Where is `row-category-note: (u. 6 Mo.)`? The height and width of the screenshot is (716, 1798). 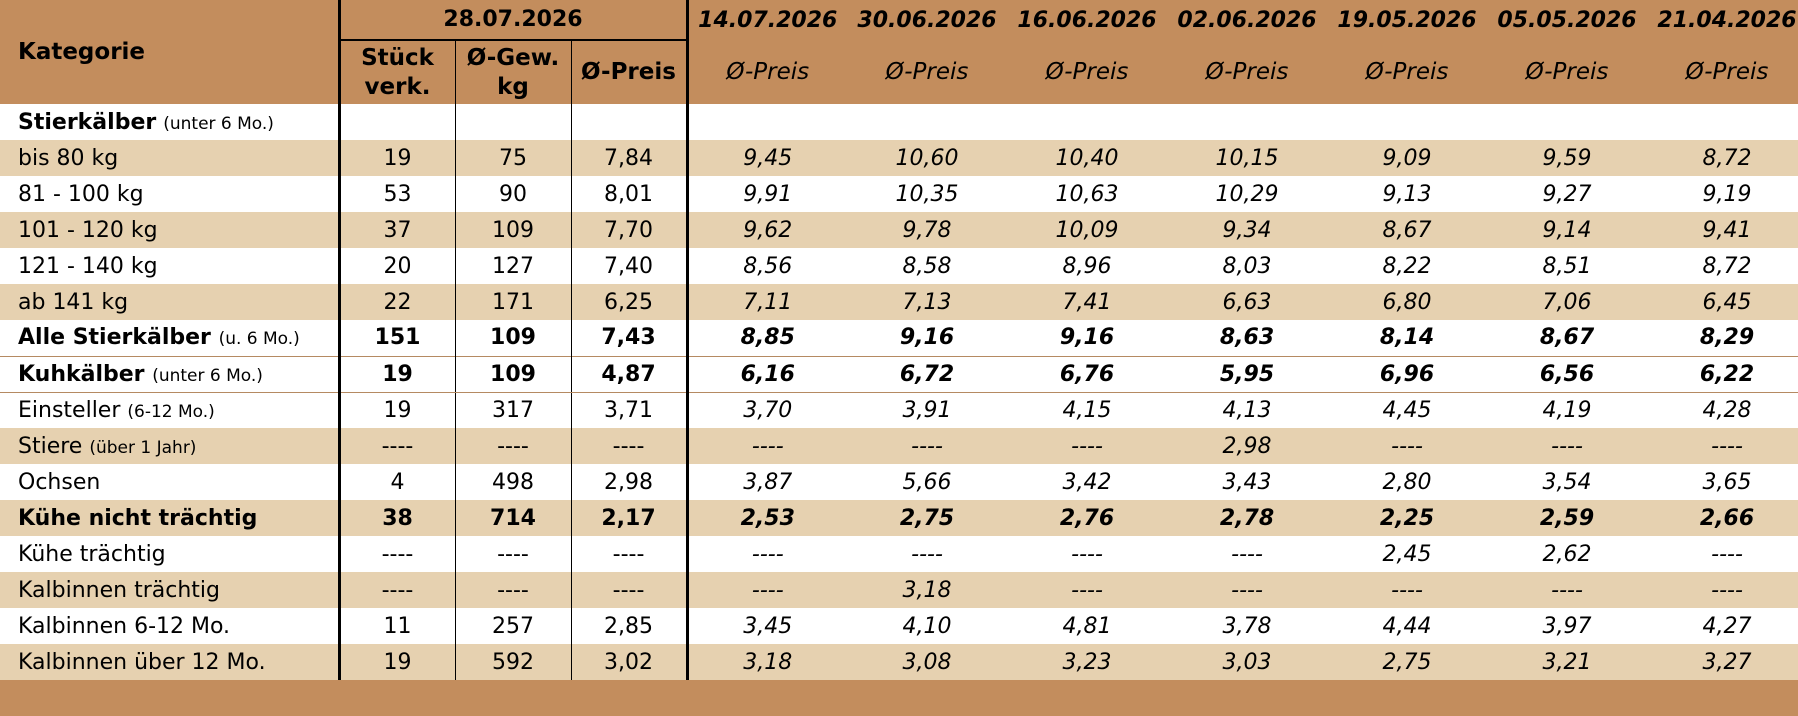 row-category-note: (u. 6 Mo.) is located at coordinates (259, 339).